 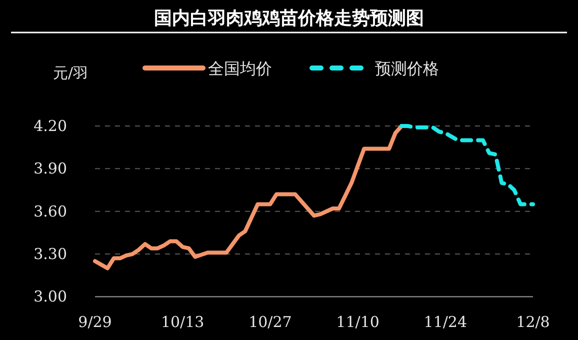 What do you see at coordinates (50, 211) in the screenshot?
I see `y-tick-label: 3.60` at bounding box center [50, 211].